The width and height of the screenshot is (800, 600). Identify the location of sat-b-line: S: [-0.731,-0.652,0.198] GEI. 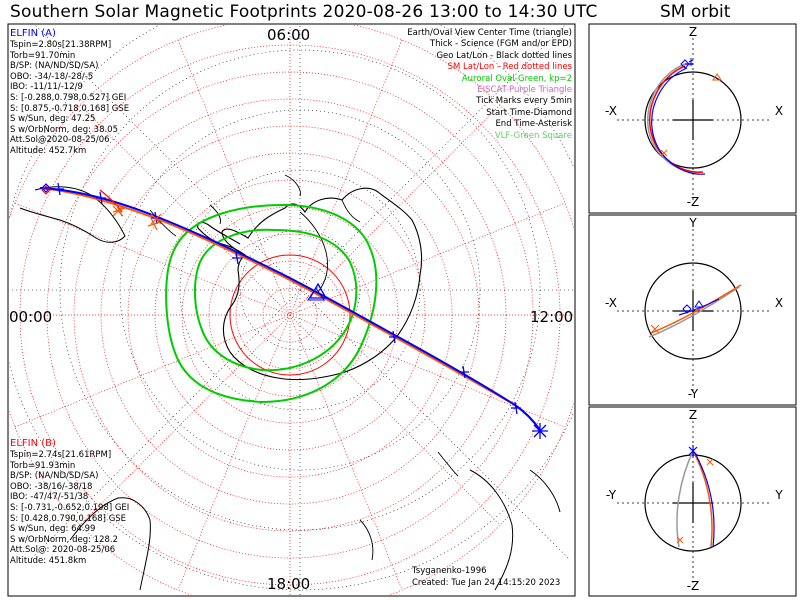
(70, 507).